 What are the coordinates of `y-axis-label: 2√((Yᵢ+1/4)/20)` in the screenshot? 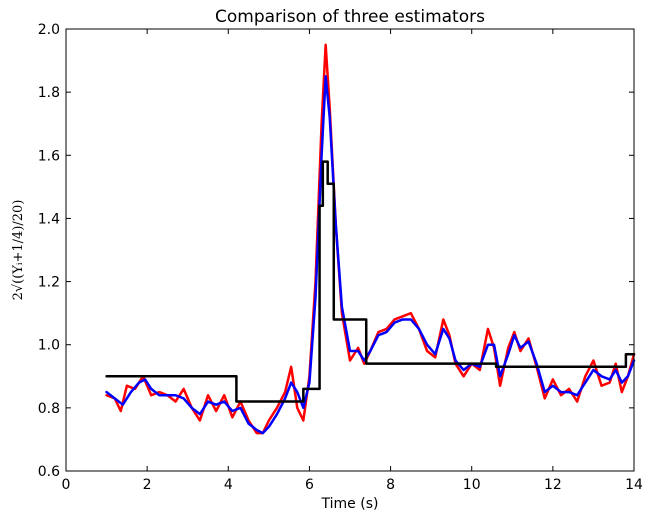 It's located at (18, 250).